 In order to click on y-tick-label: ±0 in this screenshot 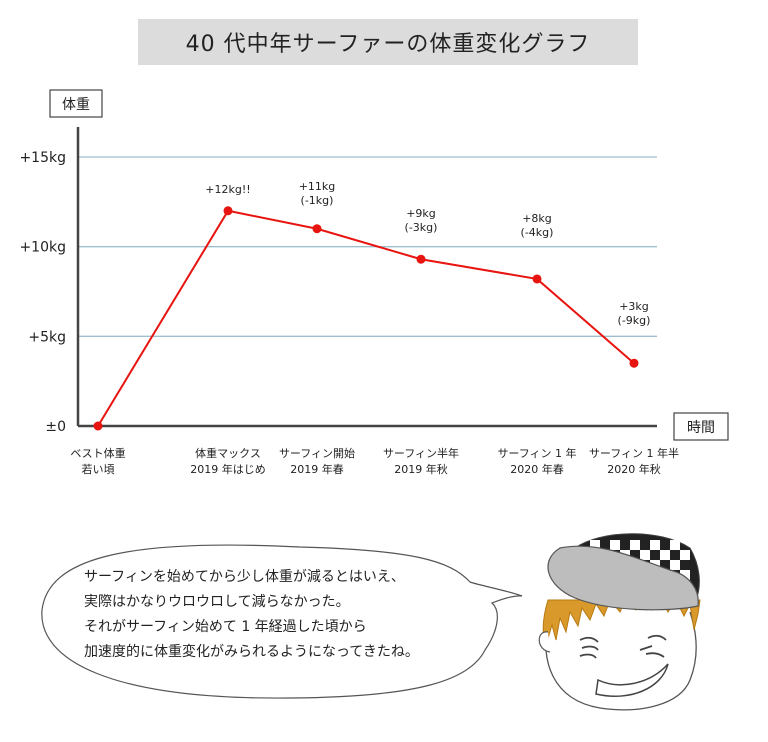, I will do `click(55, 427)`.